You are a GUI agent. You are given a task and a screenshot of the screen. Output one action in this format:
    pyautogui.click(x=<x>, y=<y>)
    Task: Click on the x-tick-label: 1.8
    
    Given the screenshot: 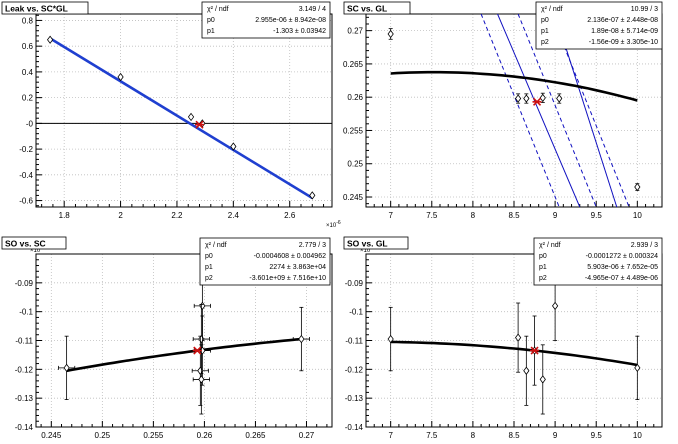 What is the action you would take?
    pyautogui.click(x=65, y=215)
    